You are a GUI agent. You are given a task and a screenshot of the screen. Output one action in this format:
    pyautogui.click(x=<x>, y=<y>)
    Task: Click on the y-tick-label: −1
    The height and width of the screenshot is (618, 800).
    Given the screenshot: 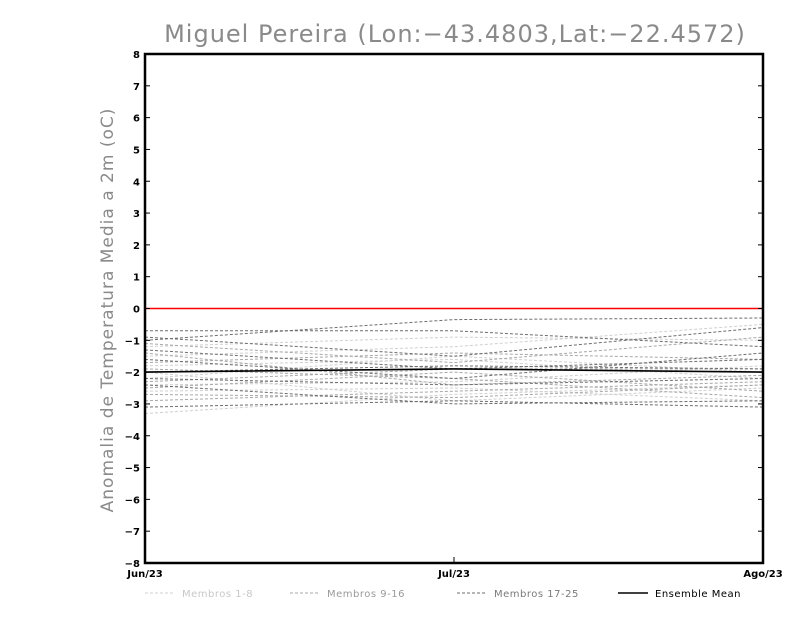 What is the action you would take?
    pyautogui.click(x=132, y=341)
    